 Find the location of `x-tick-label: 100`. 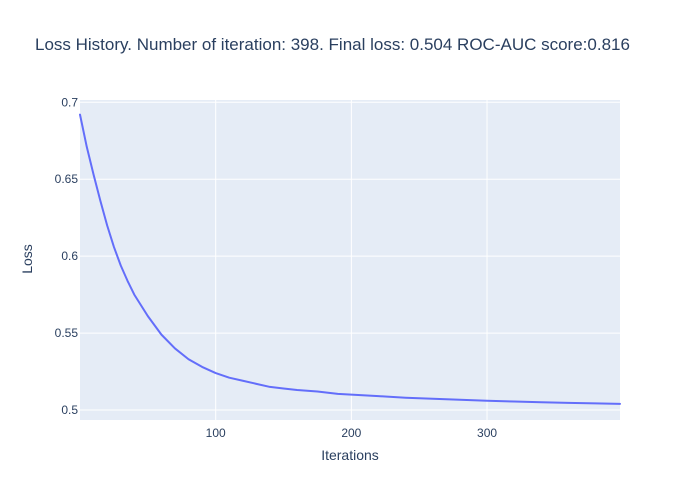

x-tick-label: 100 is located at coordinates (216, 433).